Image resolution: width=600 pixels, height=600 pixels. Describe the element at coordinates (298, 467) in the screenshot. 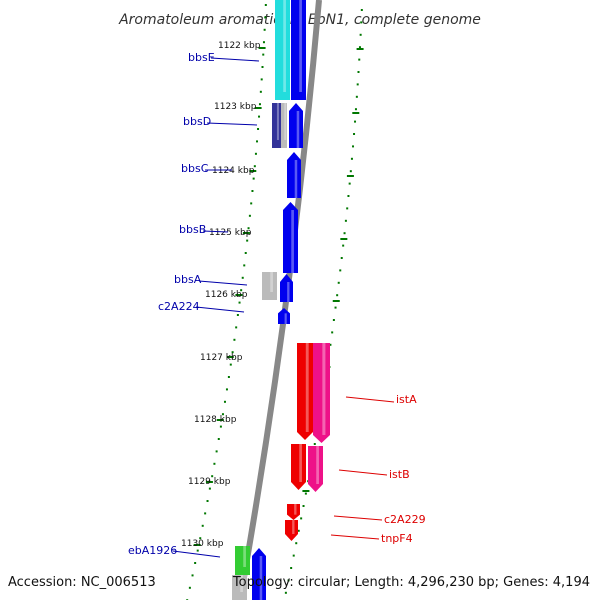

I see `feature-red-istB` at that location.